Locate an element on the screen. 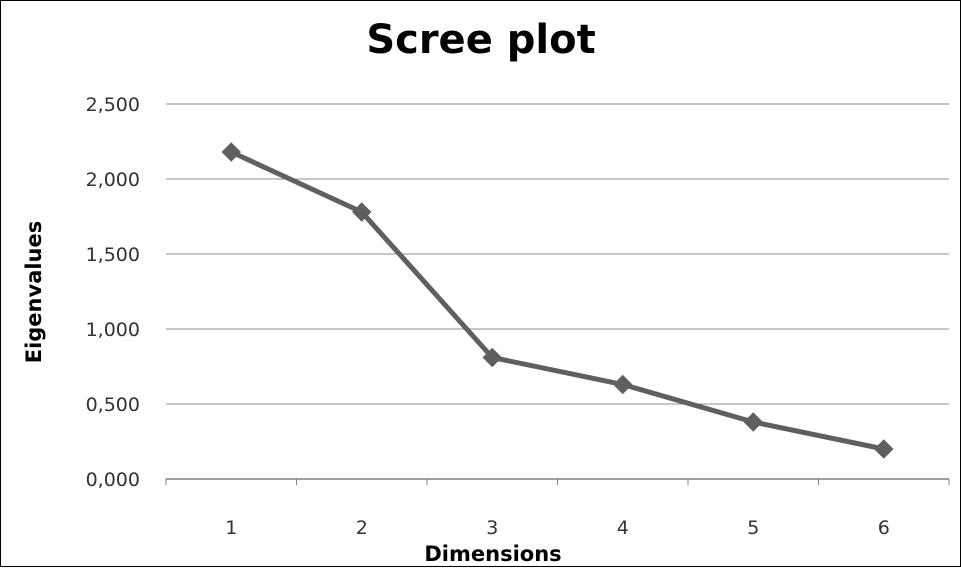  y-tick-label: 0,500 is located at coordinates (113, 405).